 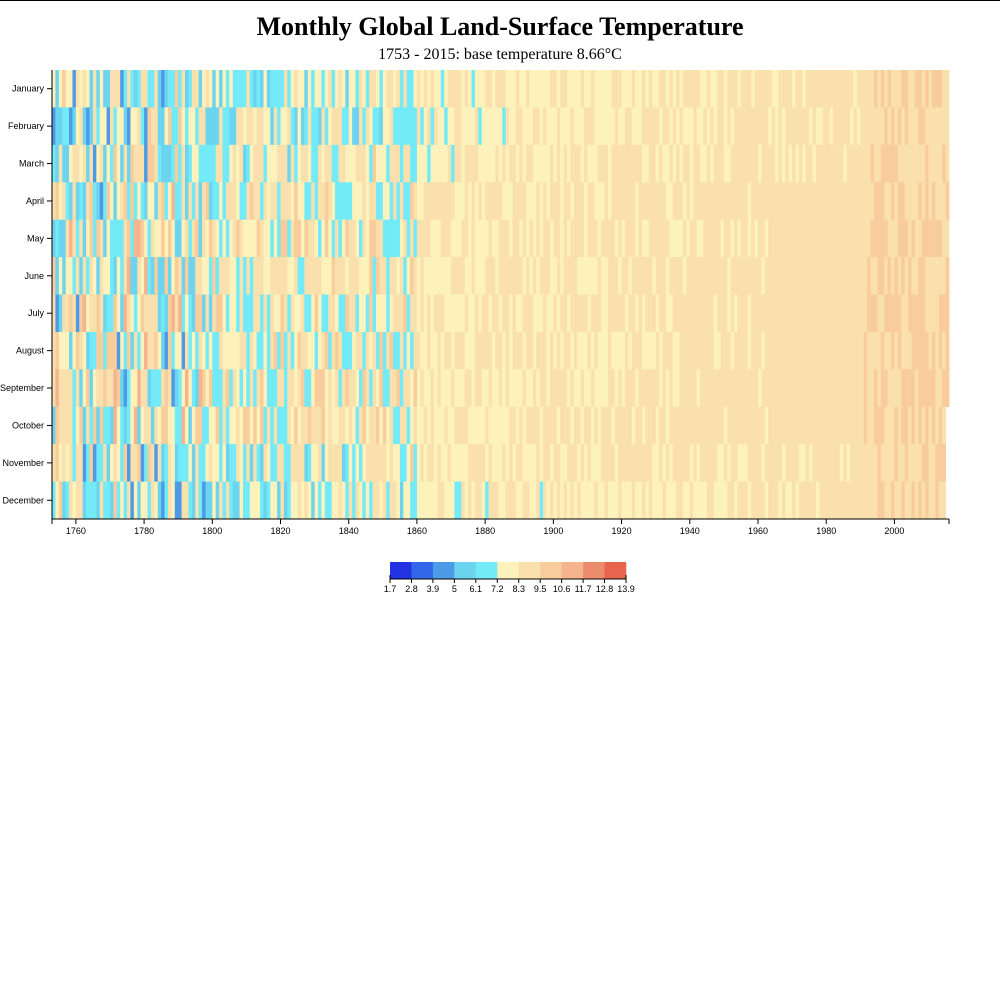 I want to click on top-border, so click(x=500, y=0).